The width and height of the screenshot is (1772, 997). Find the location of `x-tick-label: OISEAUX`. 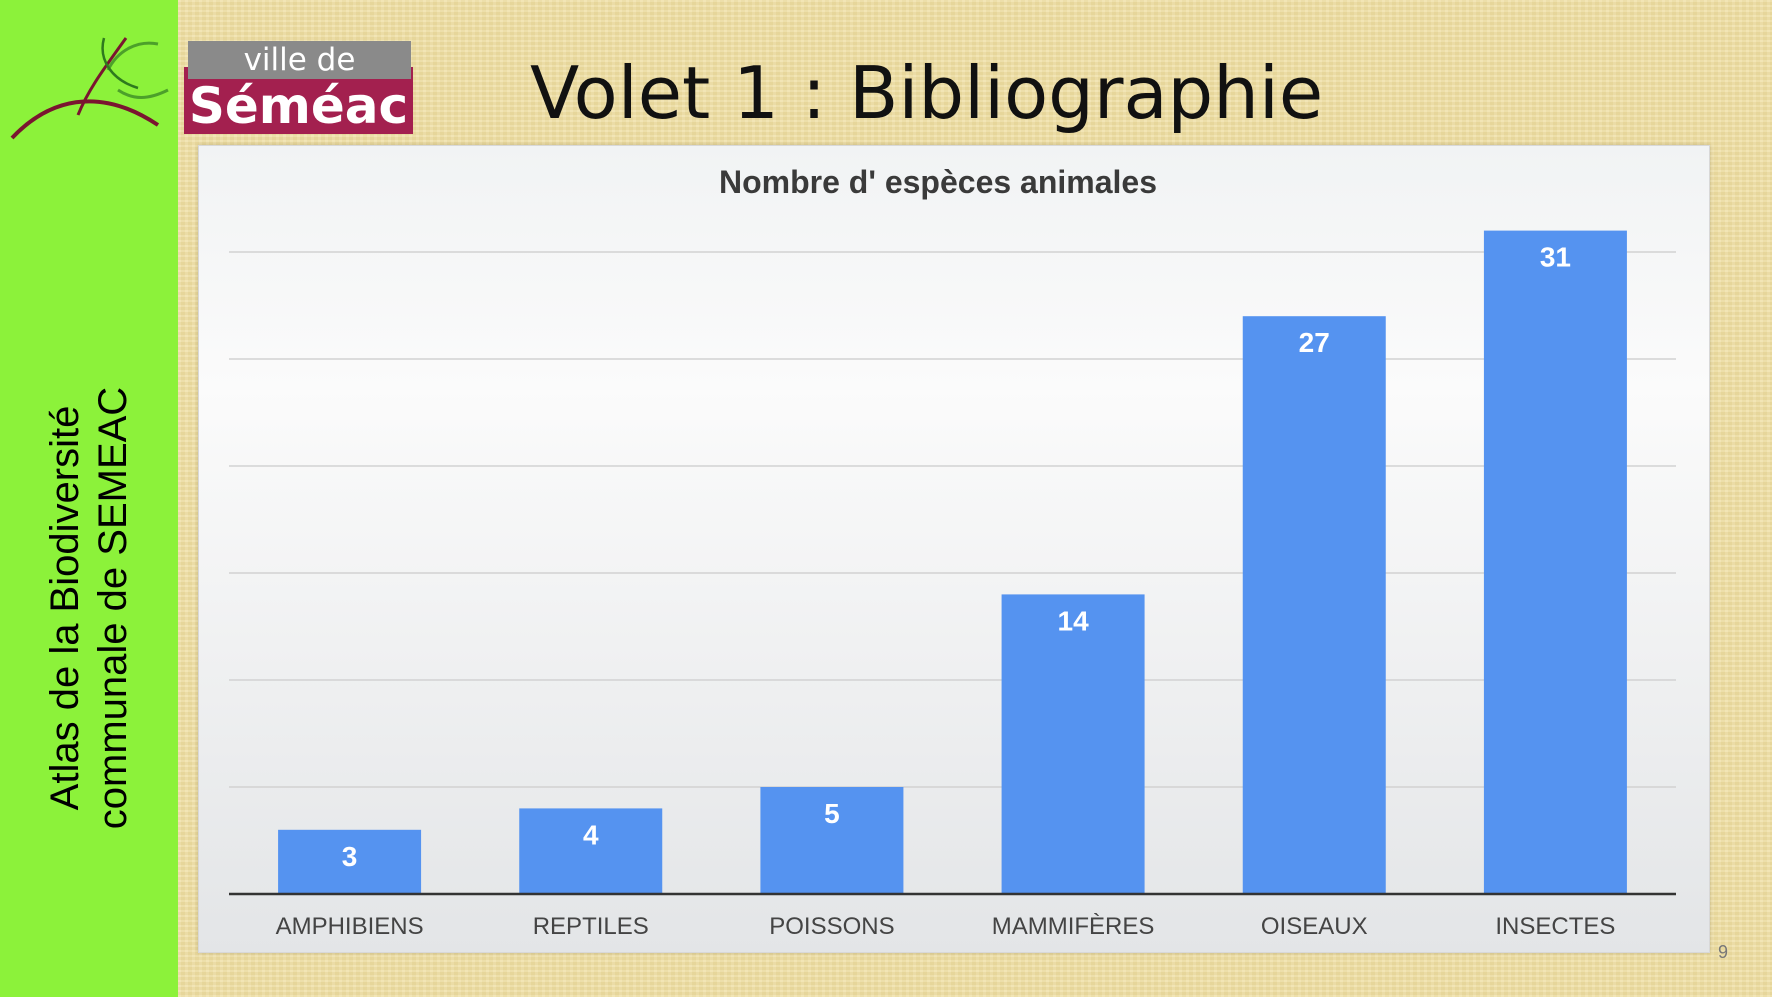

x-tick-label: OISEAUX is located at coordinates (1314, 926).